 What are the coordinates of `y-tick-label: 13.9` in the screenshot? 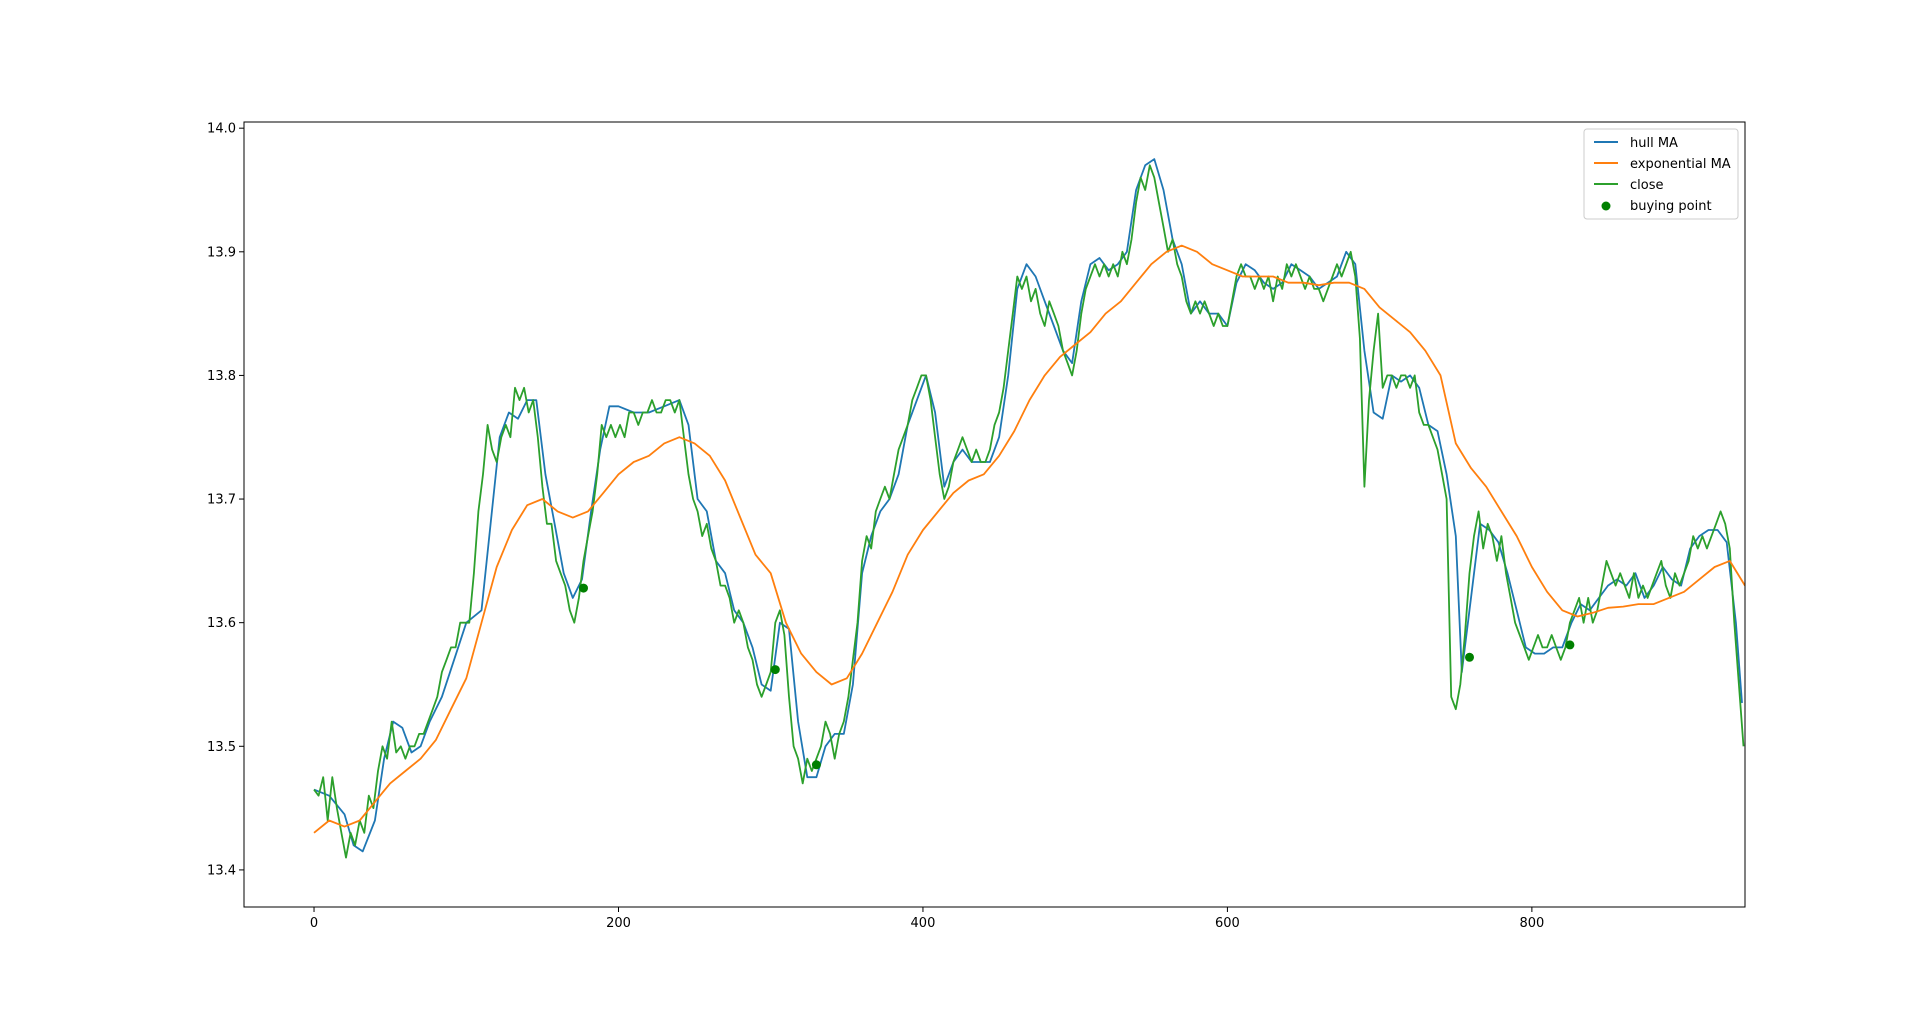 It's located at (221, 252).